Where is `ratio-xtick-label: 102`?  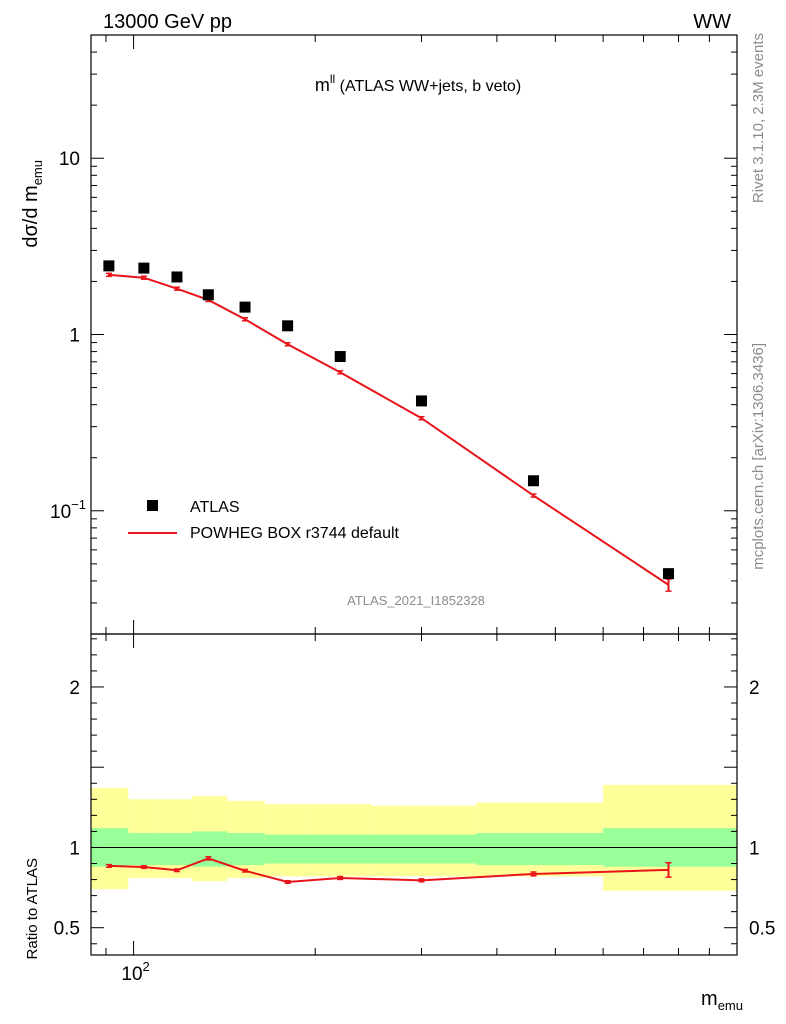 ratio-xtick-label: 102 is located at coordinates (135, 972).